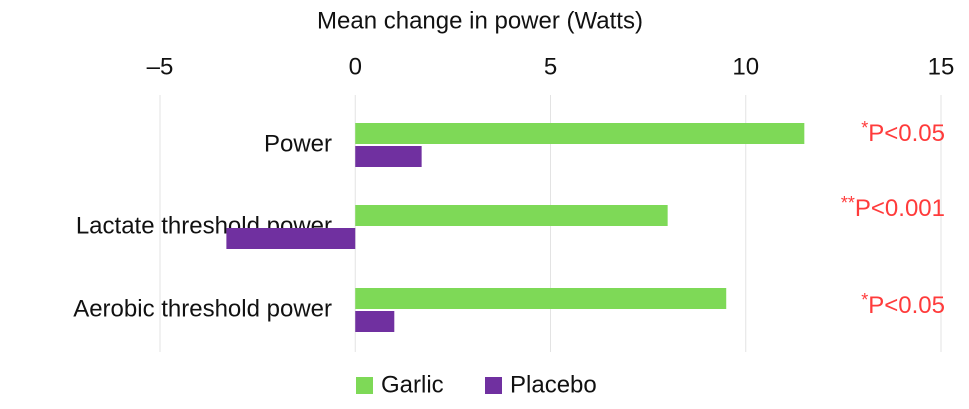 This screenshot has height=409, width=969. Describe the element at coordinates (900, 208) in the screenshot. I see `annotation-text: P<0.001` at that location.